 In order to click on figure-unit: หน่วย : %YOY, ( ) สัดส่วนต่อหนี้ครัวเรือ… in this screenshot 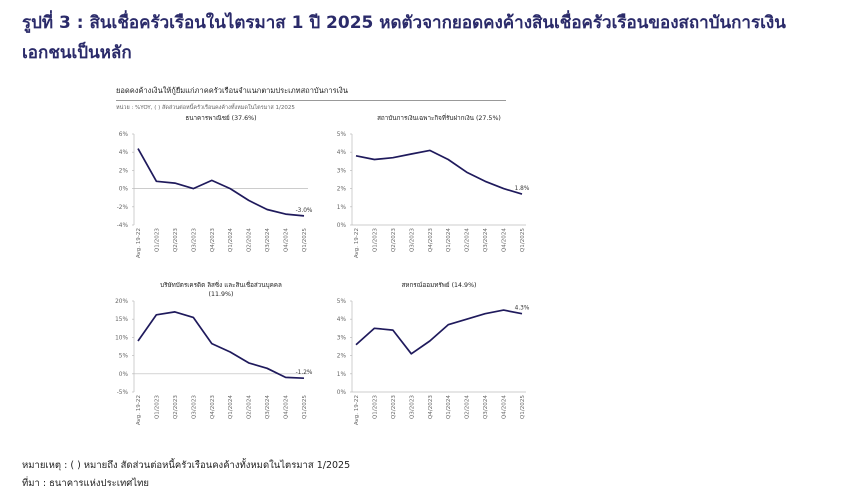, I will do `click(205, 108)`.